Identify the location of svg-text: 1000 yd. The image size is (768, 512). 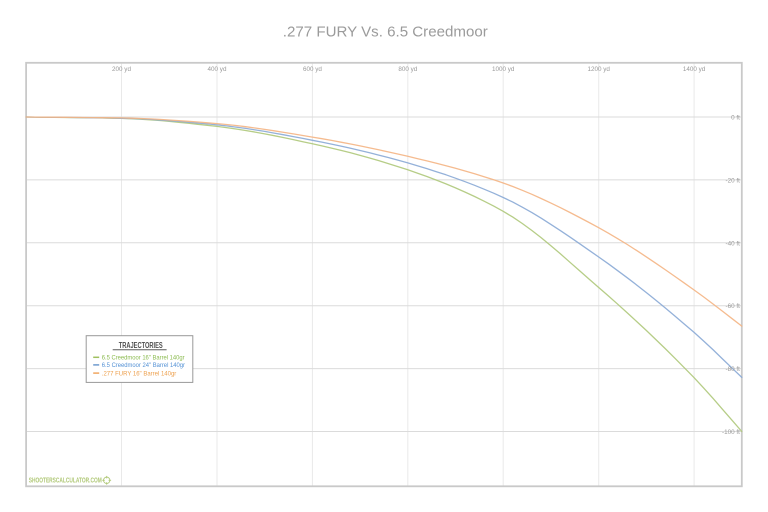
(503, 69).